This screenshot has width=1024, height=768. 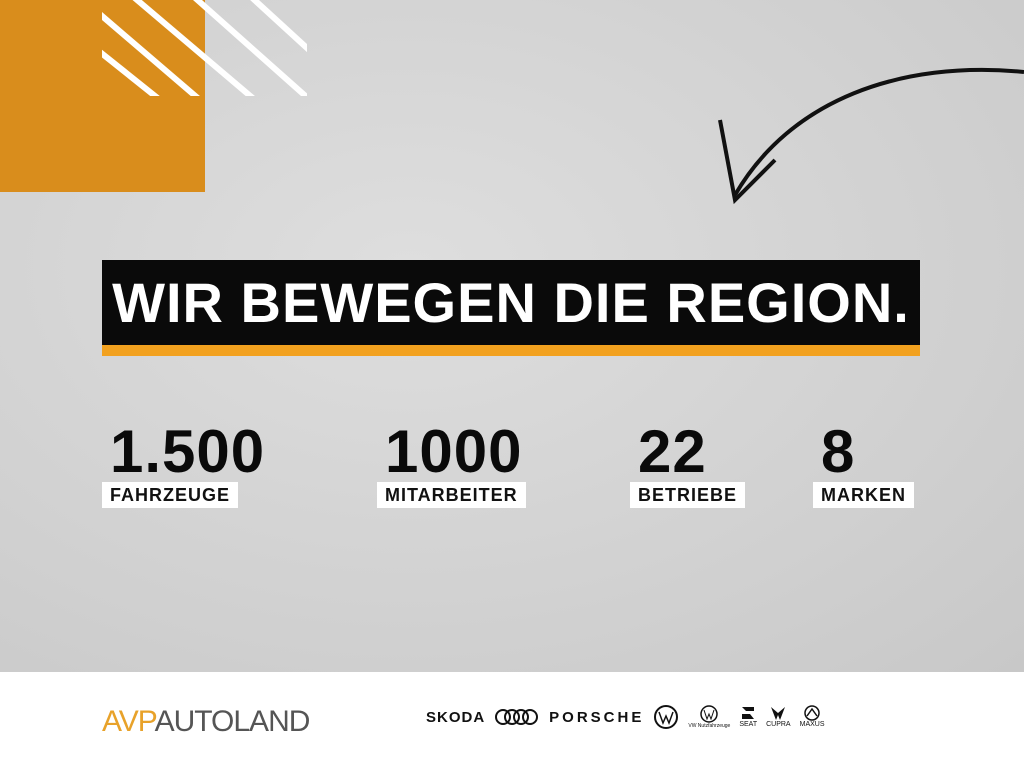 What do you see at coordinates (456, 717) in the screenshot?
I see `skoda-logo: SKODA` at bounding box center [456, 717].